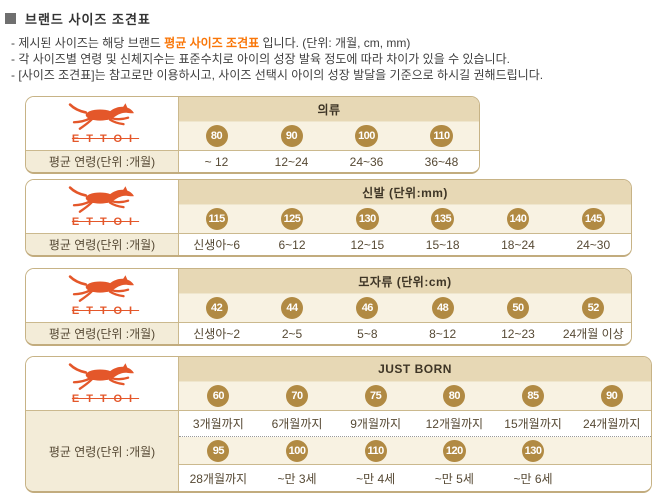 The height and width of the screenshot is (493, 670). I want to click on section-bullet-icon, so click(10, 18).